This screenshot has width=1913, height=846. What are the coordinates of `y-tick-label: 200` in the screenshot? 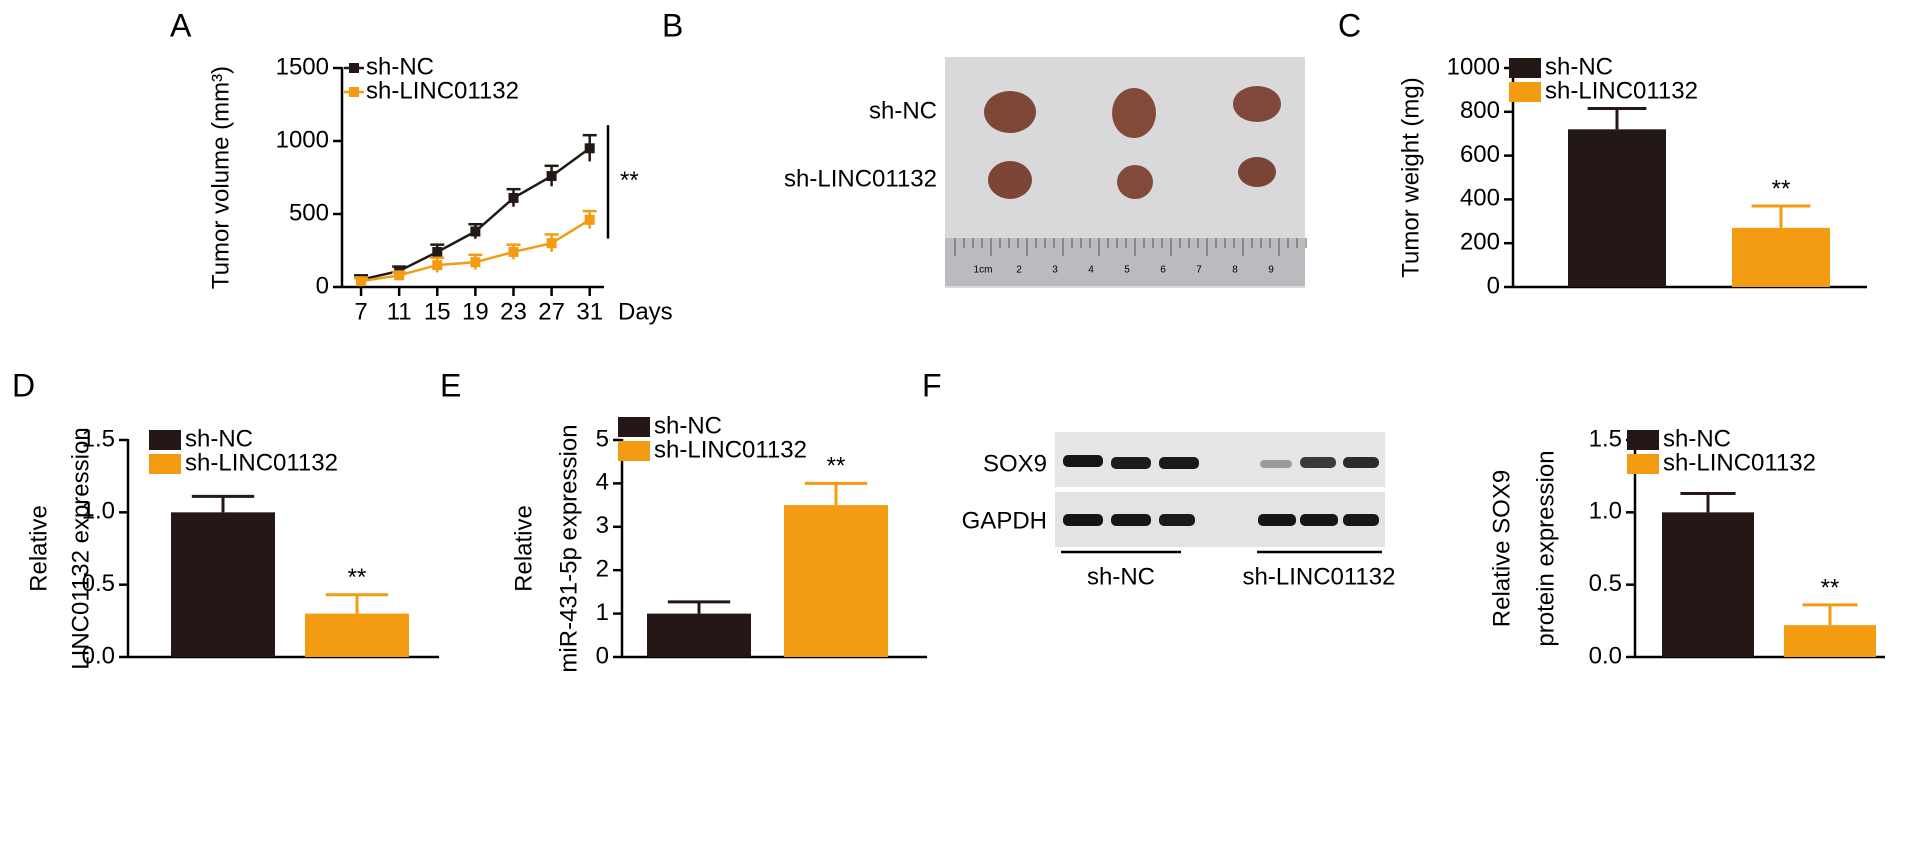 It's located at (1480, 242).